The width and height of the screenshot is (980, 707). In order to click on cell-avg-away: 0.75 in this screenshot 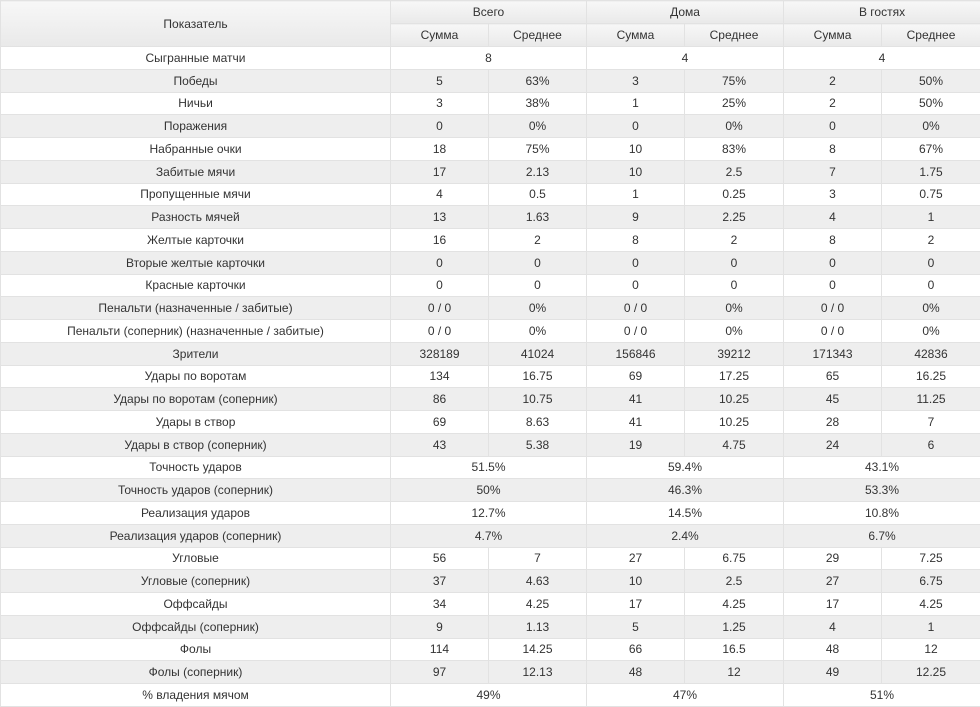, I will do `click(930, 194)`.